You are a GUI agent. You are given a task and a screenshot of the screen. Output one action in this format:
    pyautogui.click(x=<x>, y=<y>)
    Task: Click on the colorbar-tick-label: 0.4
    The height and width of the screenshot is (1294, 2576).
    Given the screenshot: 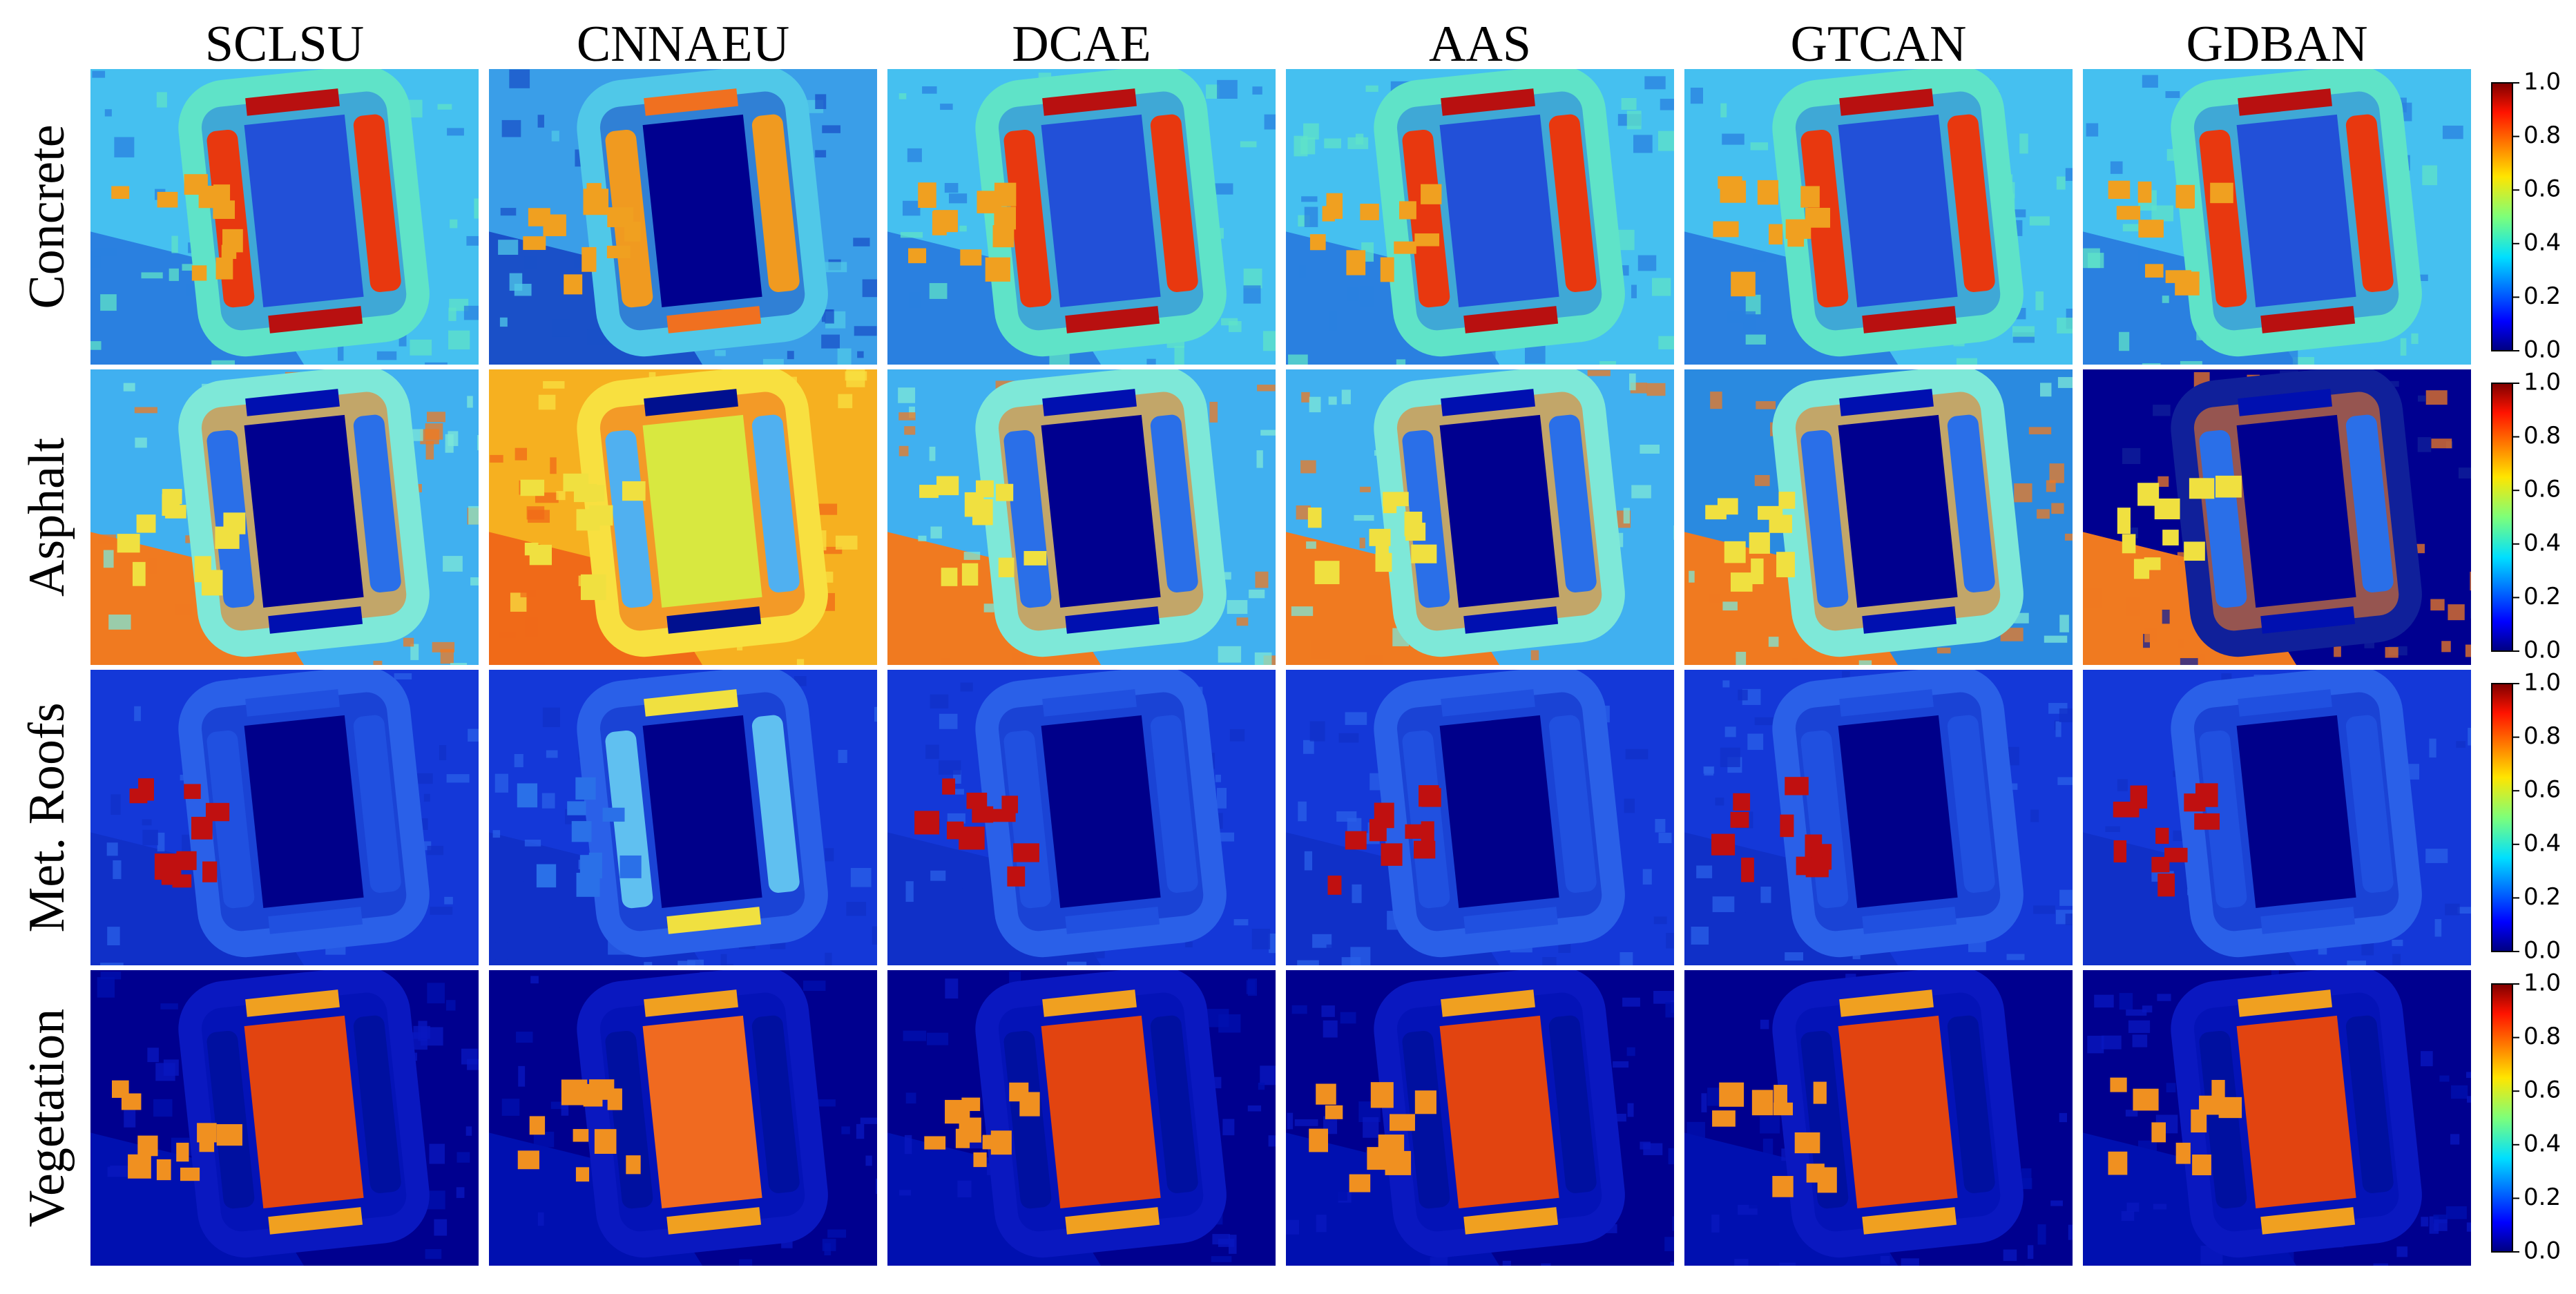 What is the action you would take?
    pyautogui.click(x=2542, y=543)
    